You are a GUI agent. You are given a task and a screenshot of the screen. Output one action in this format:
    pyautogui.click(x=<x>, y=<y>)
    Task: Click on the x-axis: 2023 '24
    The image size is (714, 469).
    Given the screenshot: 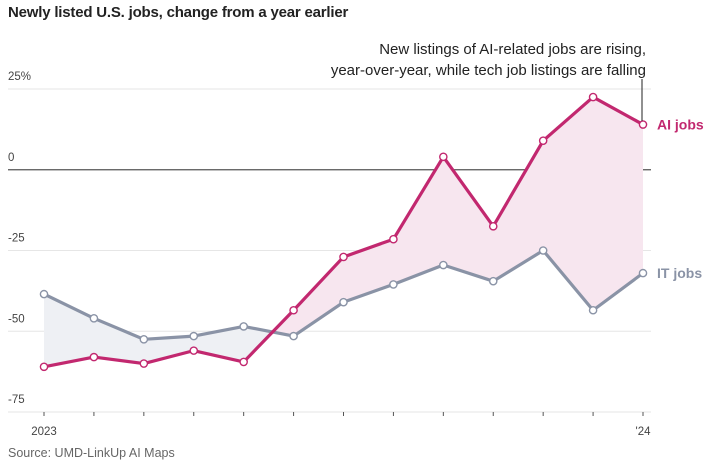 What is the action you would take?
    pyautogui.click(x=341, y=425)
    